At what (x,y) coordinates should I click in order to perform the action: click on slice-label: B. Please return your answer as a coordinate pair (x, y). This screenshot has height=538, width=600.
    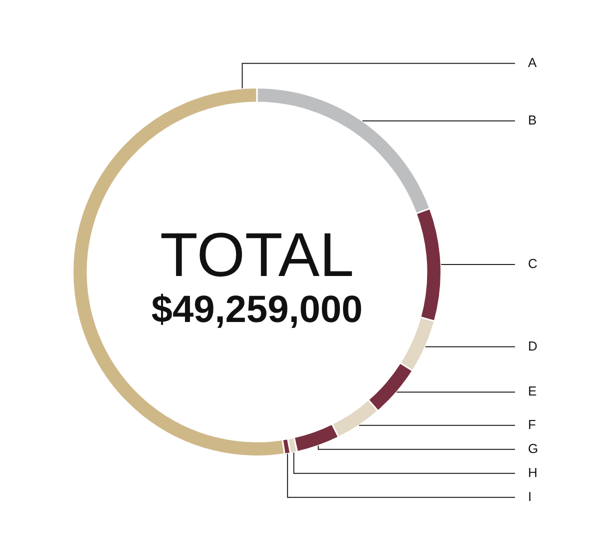
    Looking at the image, I should click on (532, 120).